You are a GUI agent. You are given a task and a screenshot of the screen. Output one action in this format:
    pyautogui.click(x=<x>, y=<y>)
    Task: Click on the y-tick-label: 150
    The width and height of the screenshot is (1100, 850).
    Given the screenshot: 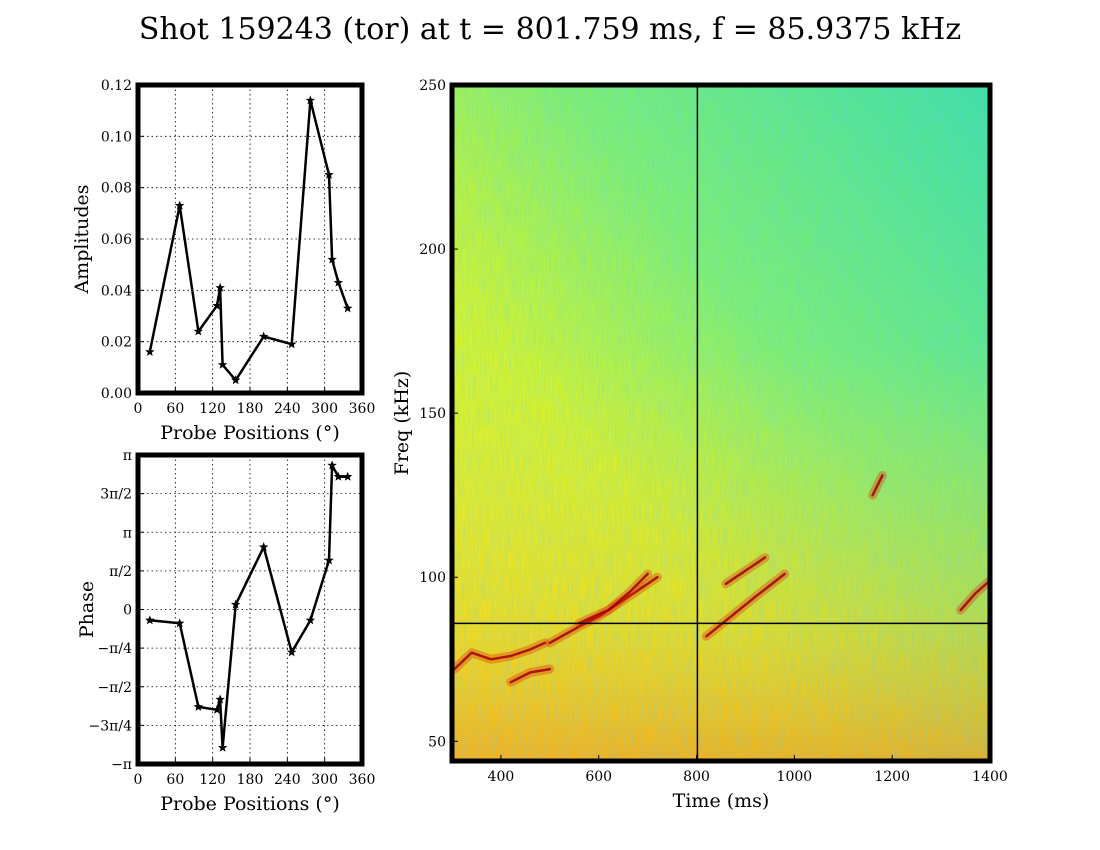 What is the action you would take?
    pyautogui.click(x=432, y=414)
    